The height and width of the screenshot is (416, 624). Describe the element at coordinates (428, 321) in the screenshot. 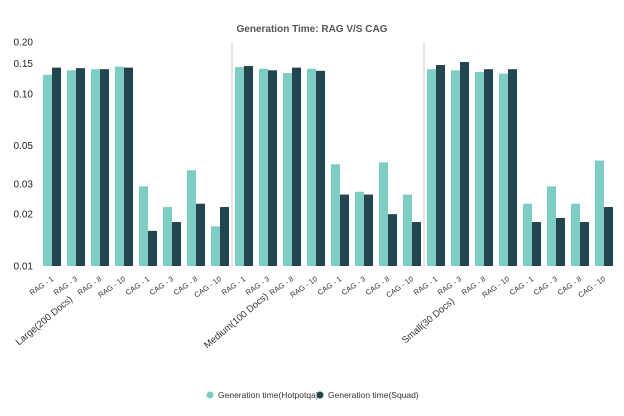

I see `group-label: Small(30 Docs)` at that location.